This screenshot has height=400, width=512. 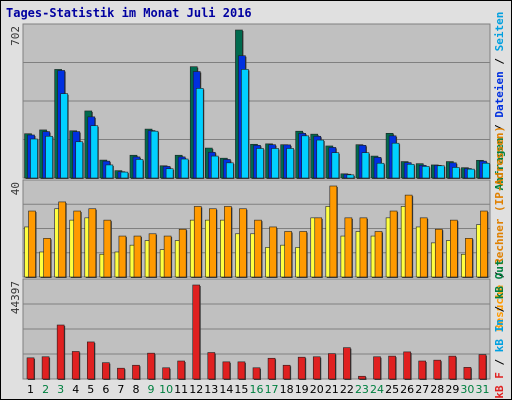 I want to click on x-tick-label-16: 16, so click(x=257, y=389).